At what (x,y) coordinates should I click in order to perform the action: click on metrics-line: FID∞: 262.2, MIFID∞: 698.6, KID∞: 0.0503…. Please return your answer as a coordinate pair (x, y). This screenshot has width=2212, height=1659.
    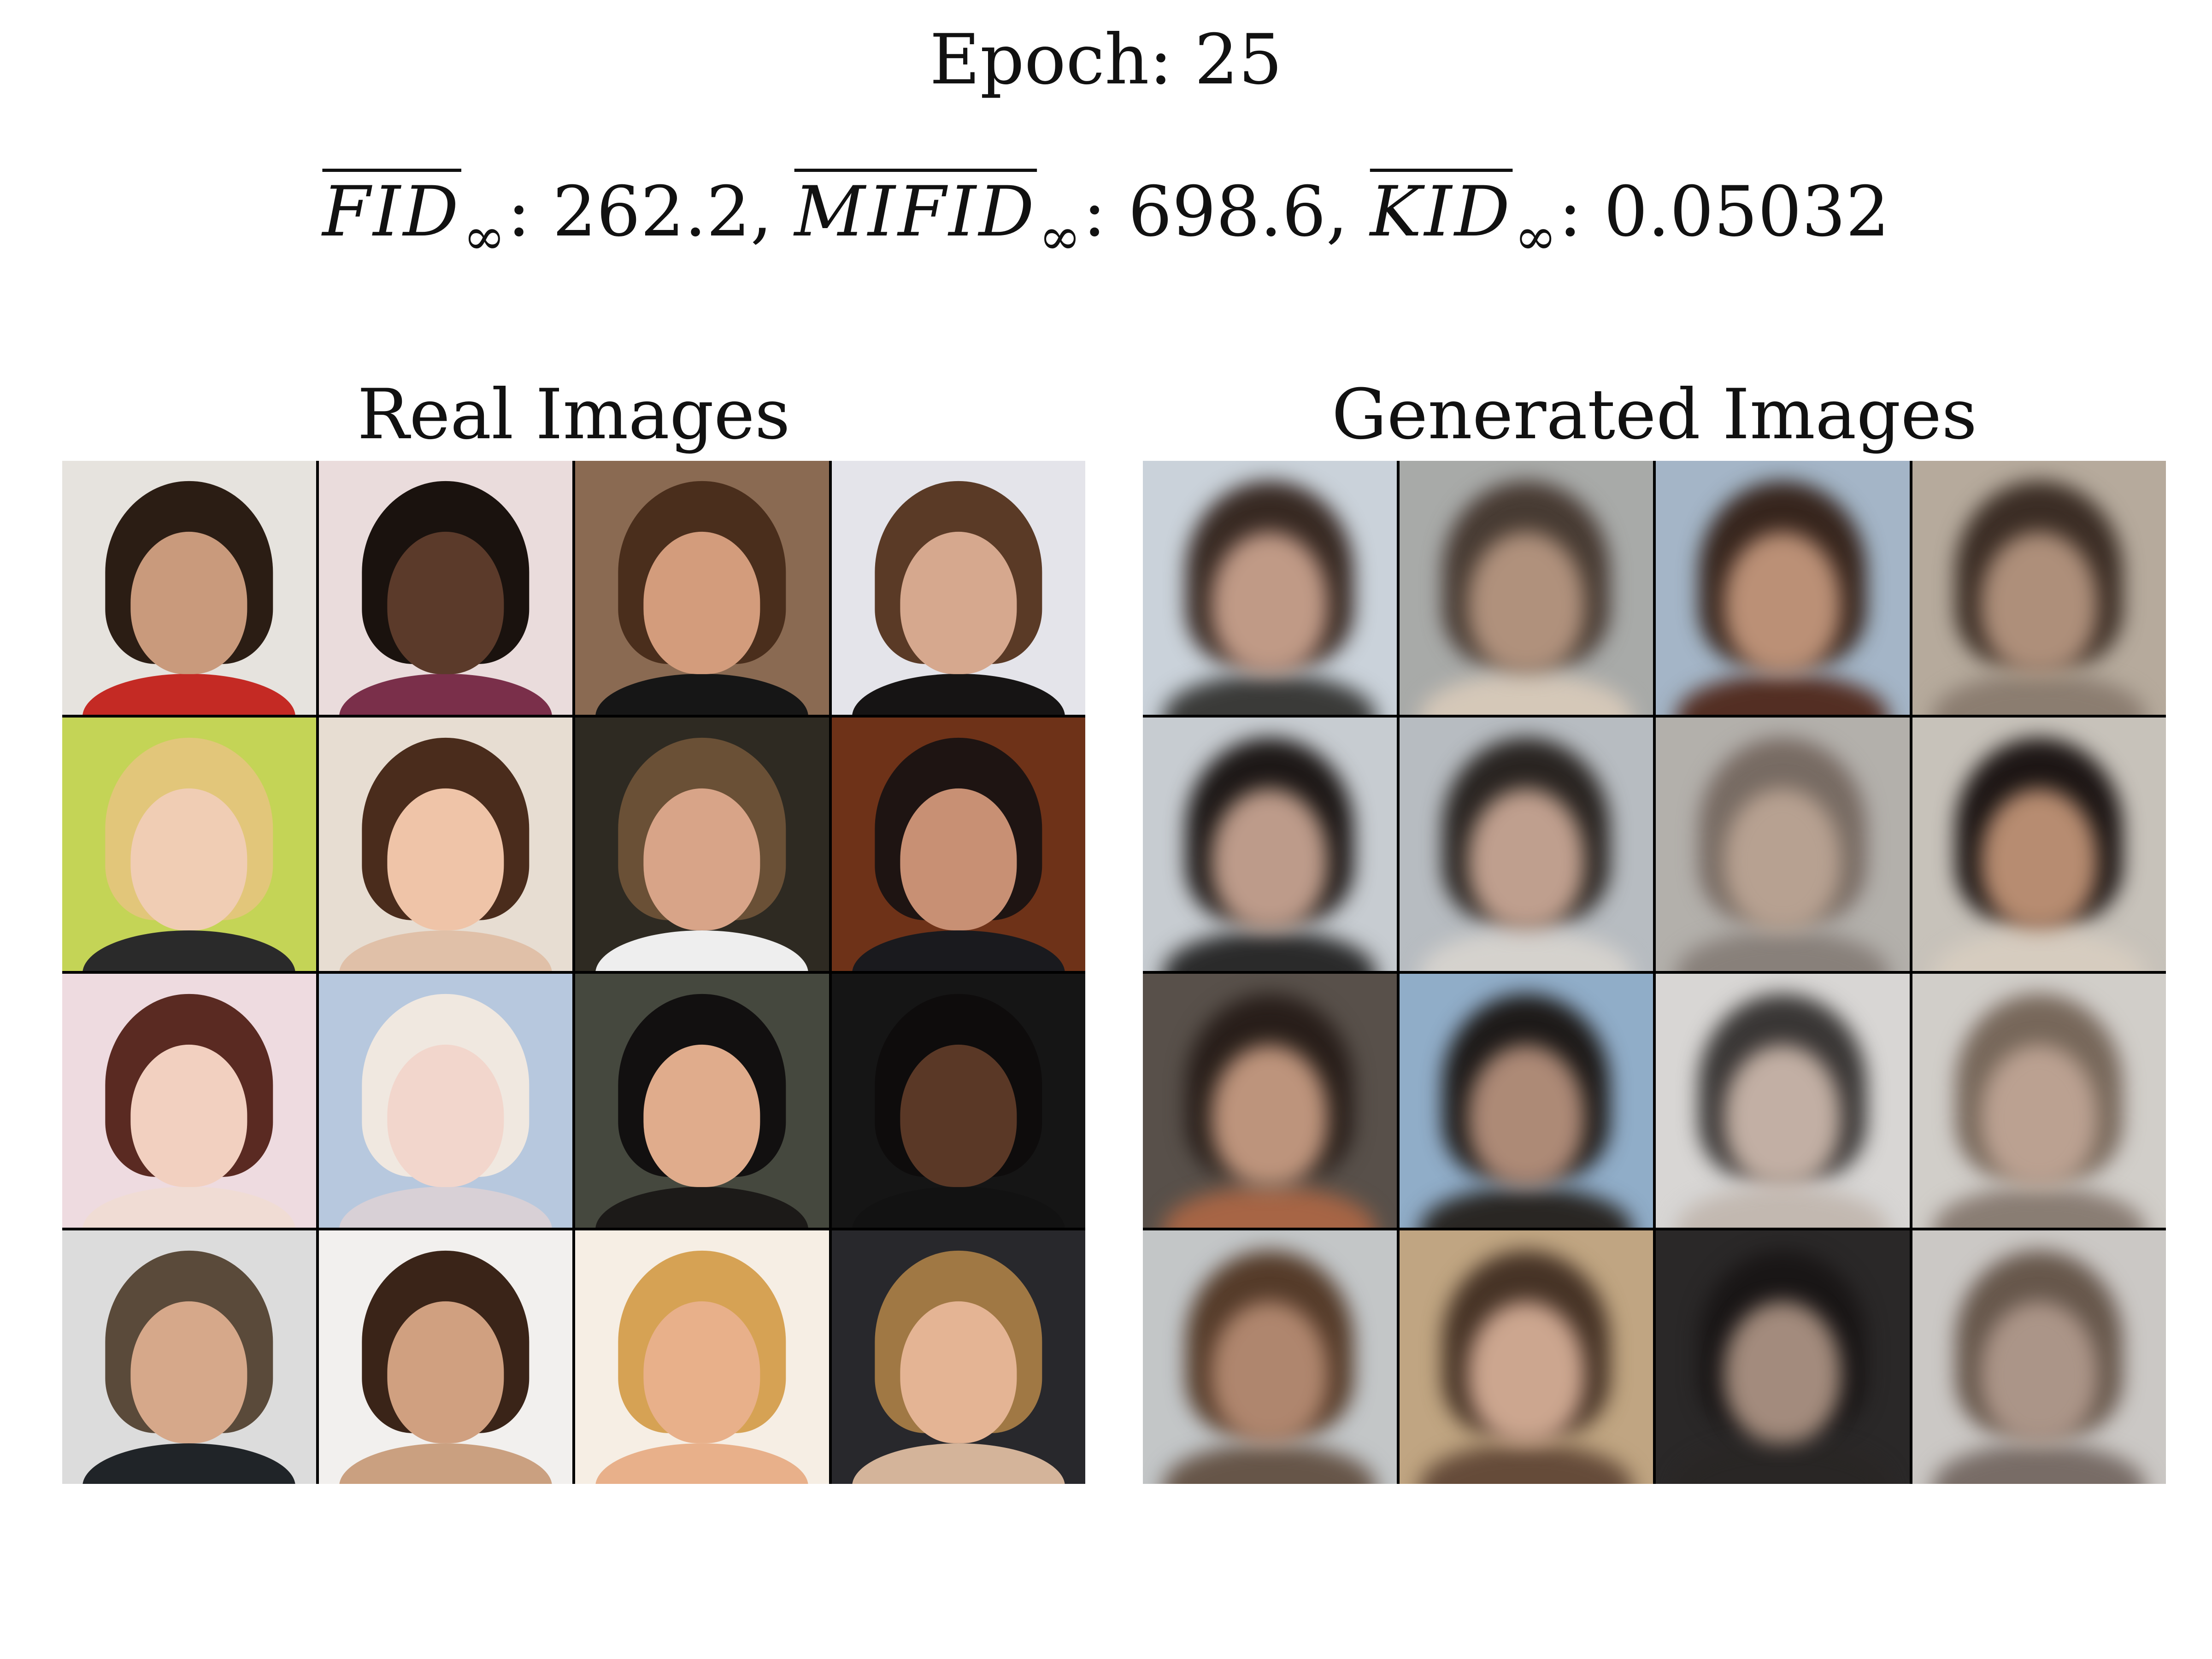
    Looking at the image, I should click on (1106, 218).